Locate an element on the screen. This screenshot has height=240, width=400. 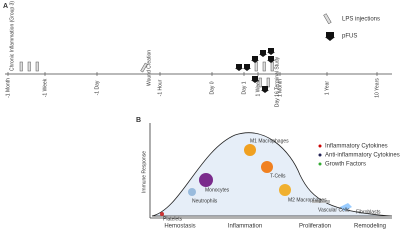
timeline-label: -1 Month is located at coordinates (8, 88).